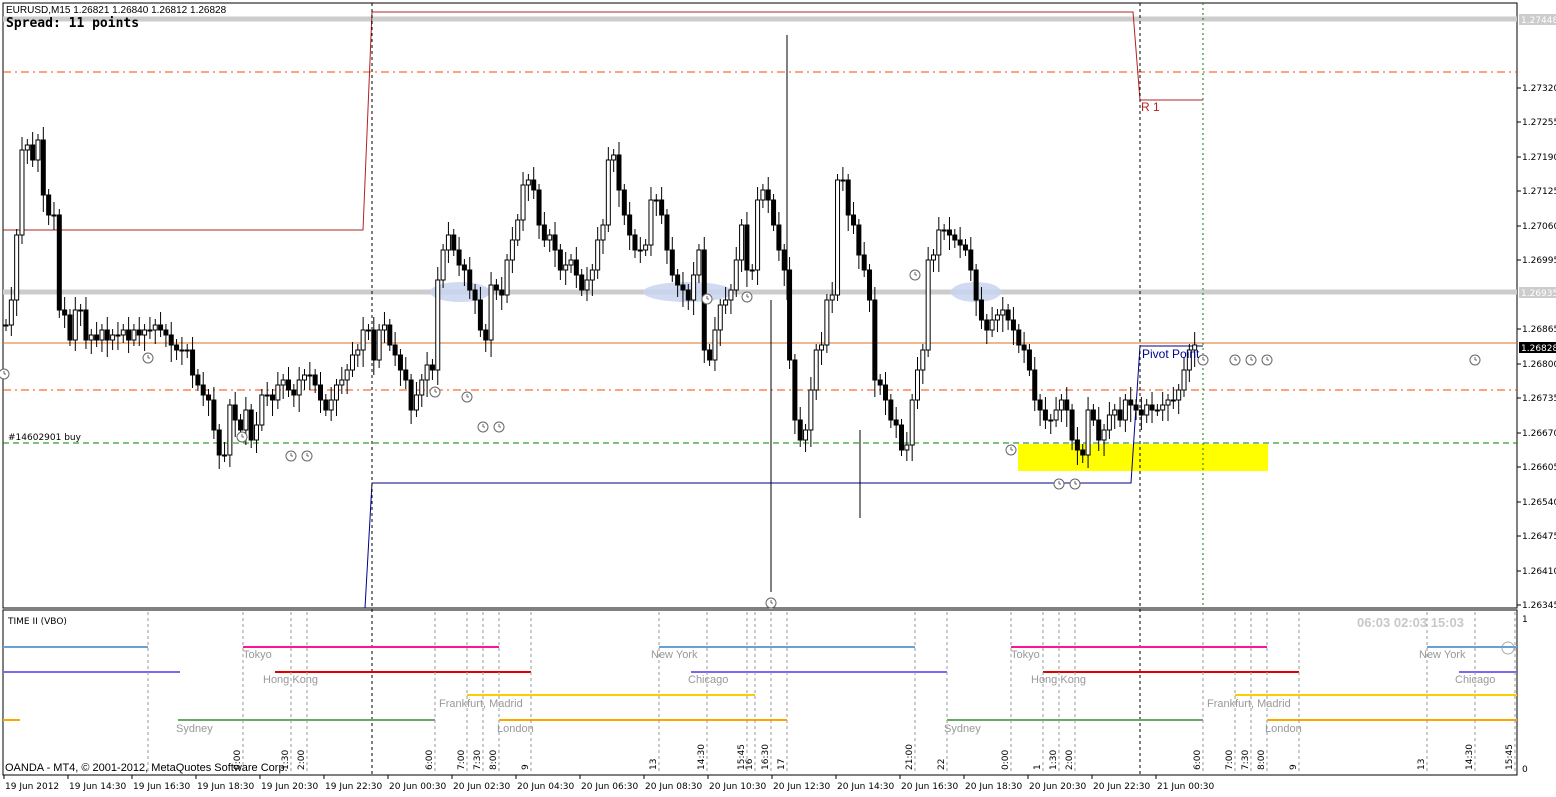 The image size is (1556, 797). I want to click on r1-label: R 1, so click(1150, 107).